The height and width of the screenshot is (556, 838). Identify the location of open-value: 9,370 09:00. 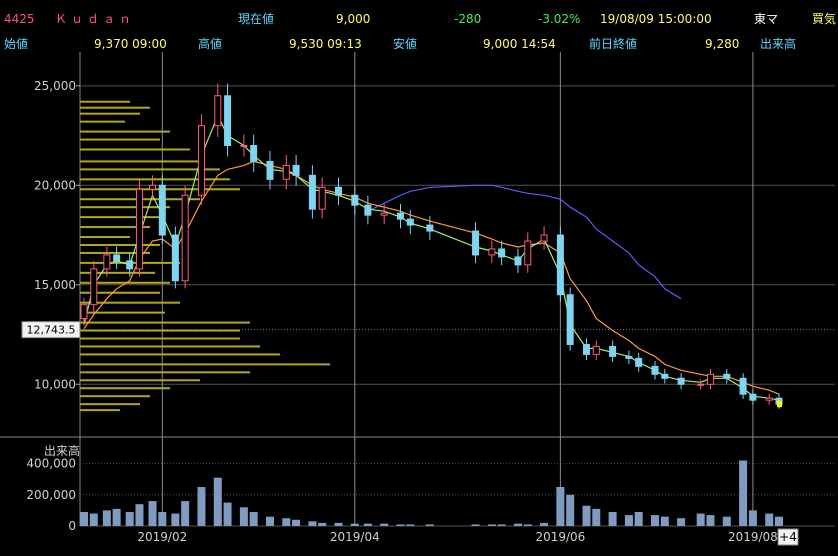
(130, 44).